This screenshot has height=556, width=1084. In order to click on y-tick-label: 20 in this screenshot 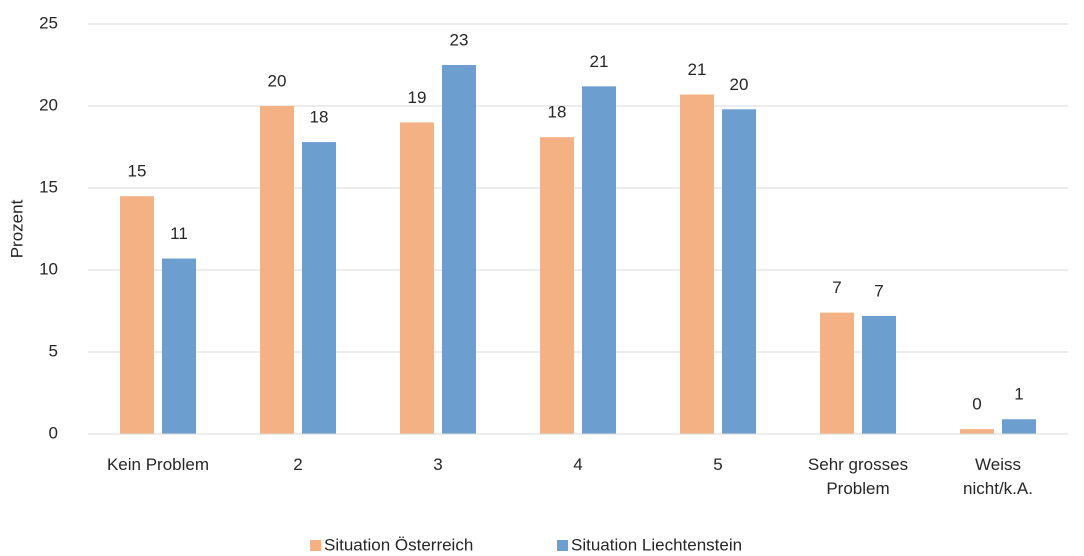, I will do `click(48, 104)`.